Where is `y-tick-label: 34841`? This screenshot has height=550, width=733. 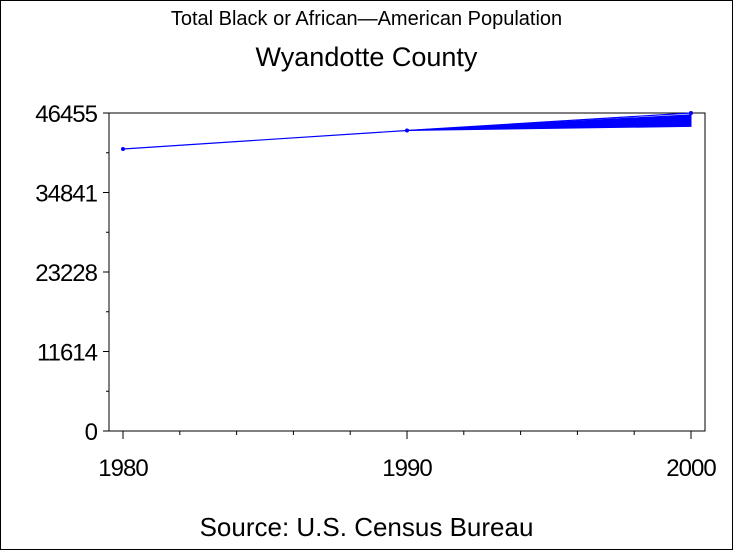
y-tick-label: 34841 is located at coordinates (66, 194).